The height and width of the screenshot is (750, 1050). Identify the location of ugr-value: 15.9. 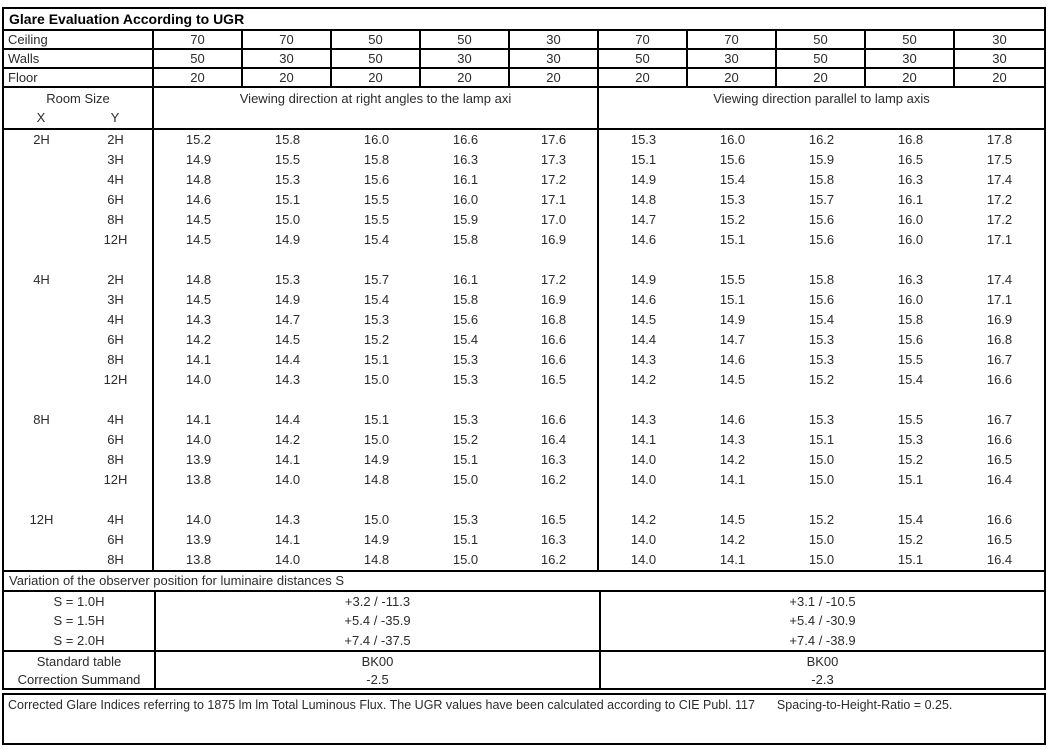
(821, 159).